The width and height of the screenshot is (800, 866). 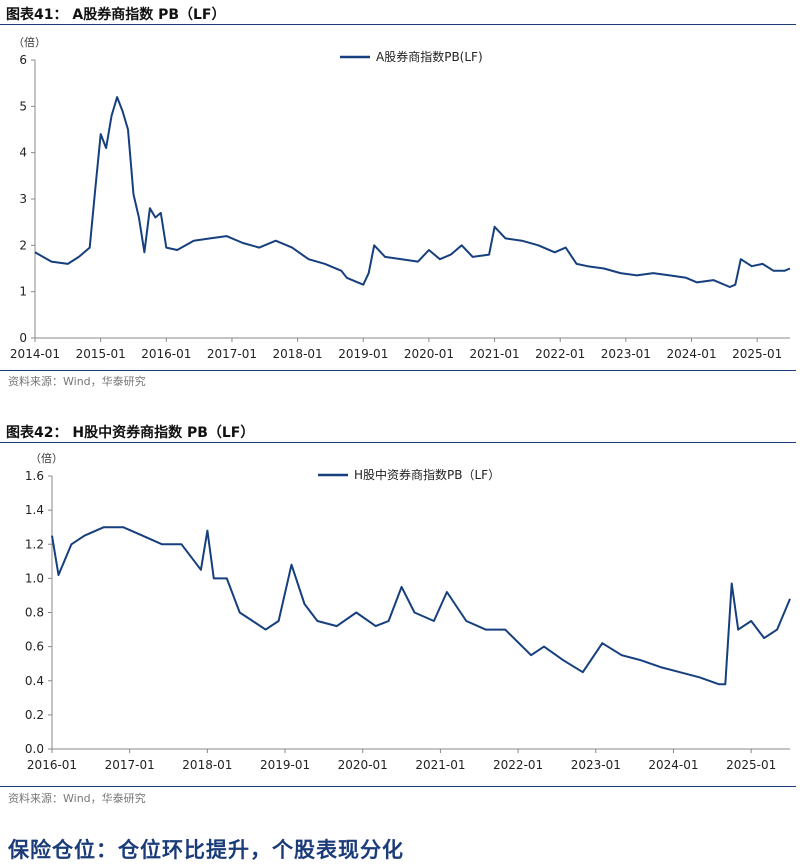 What do you see at coordinates (673, 765) in the screenshot?
I see `chart-b-x-tick-label: 2024-01` at bounding box center [673, 765].